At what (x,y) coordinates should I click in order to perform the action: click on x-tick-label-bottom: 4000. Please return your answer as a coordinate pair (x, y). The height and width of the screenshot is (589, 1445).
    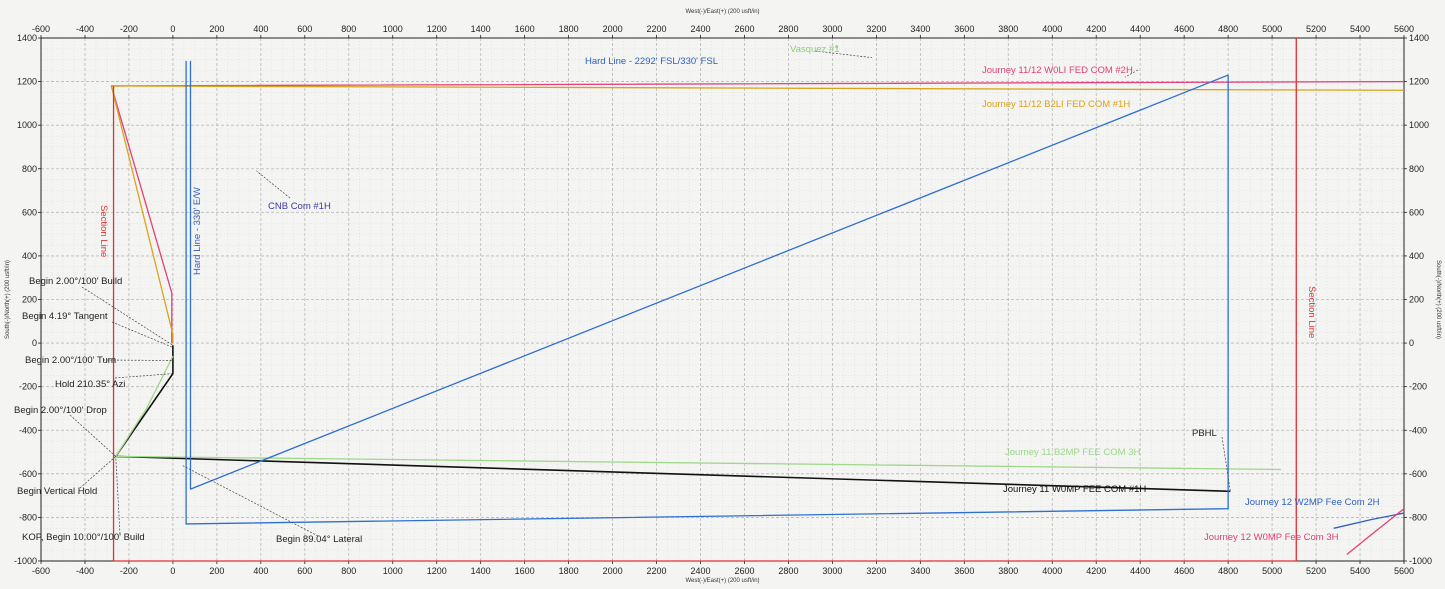
    Looking at the image, I should click on (1052, 571).